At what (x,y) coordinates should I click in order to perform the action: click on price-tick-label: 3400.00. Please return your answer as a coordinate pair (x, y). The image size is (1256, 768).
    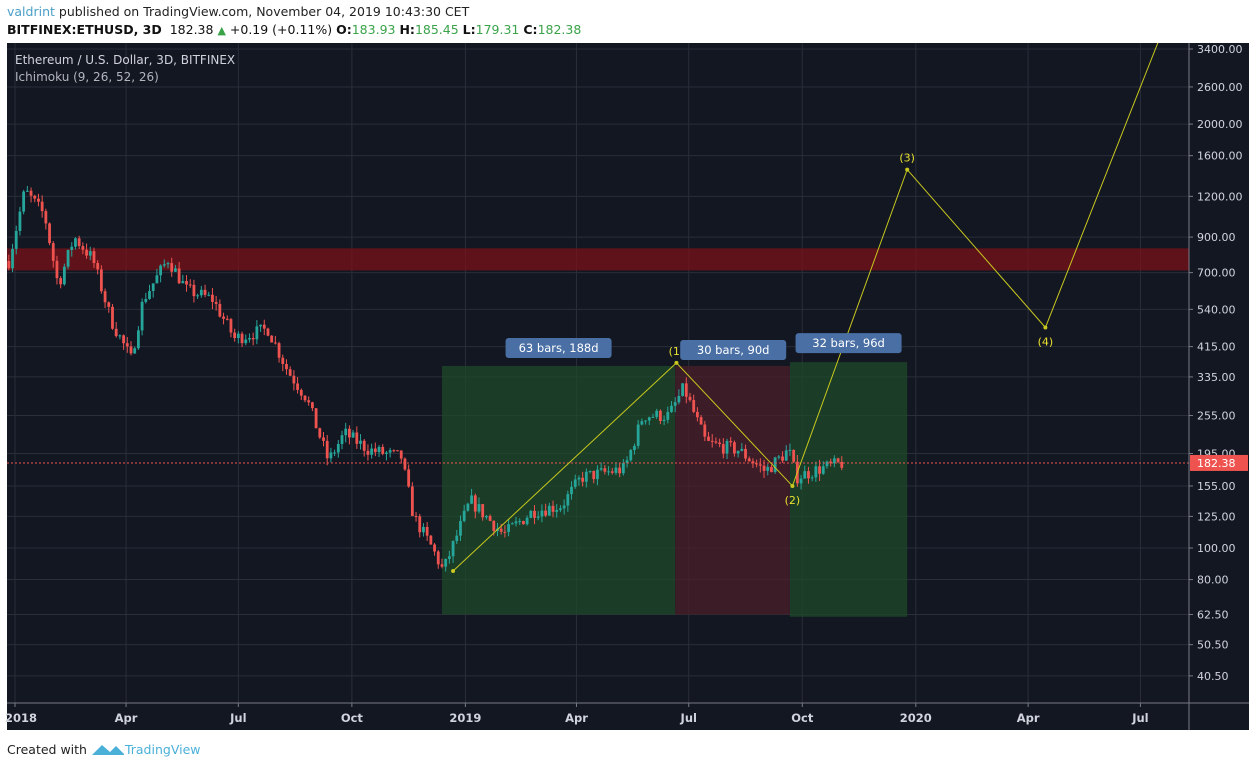
    Looking at the image, I should click on (1220, 49).